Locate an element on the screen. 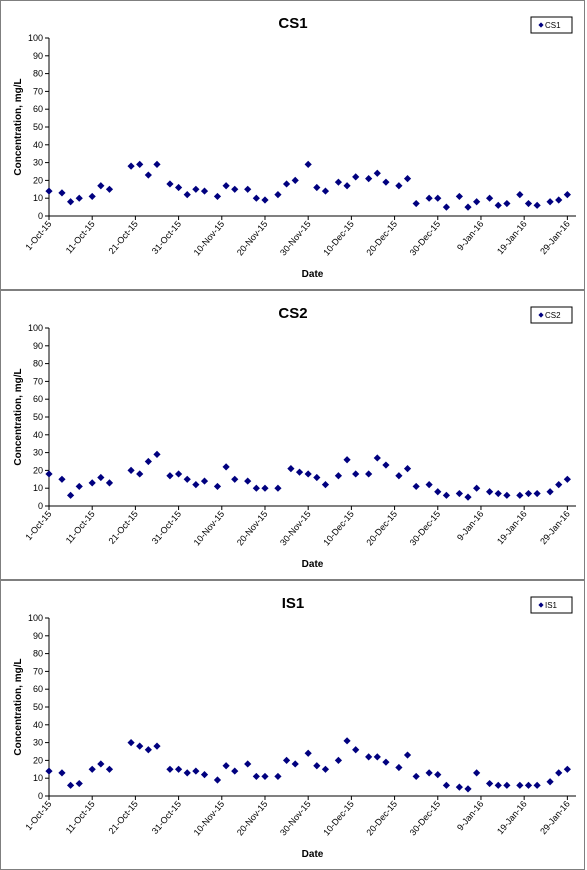 Image resolution: width=587 pixels, height=870 pixels. x-tick-label: 19-Jan-16 is located at coordinates (512, 237).